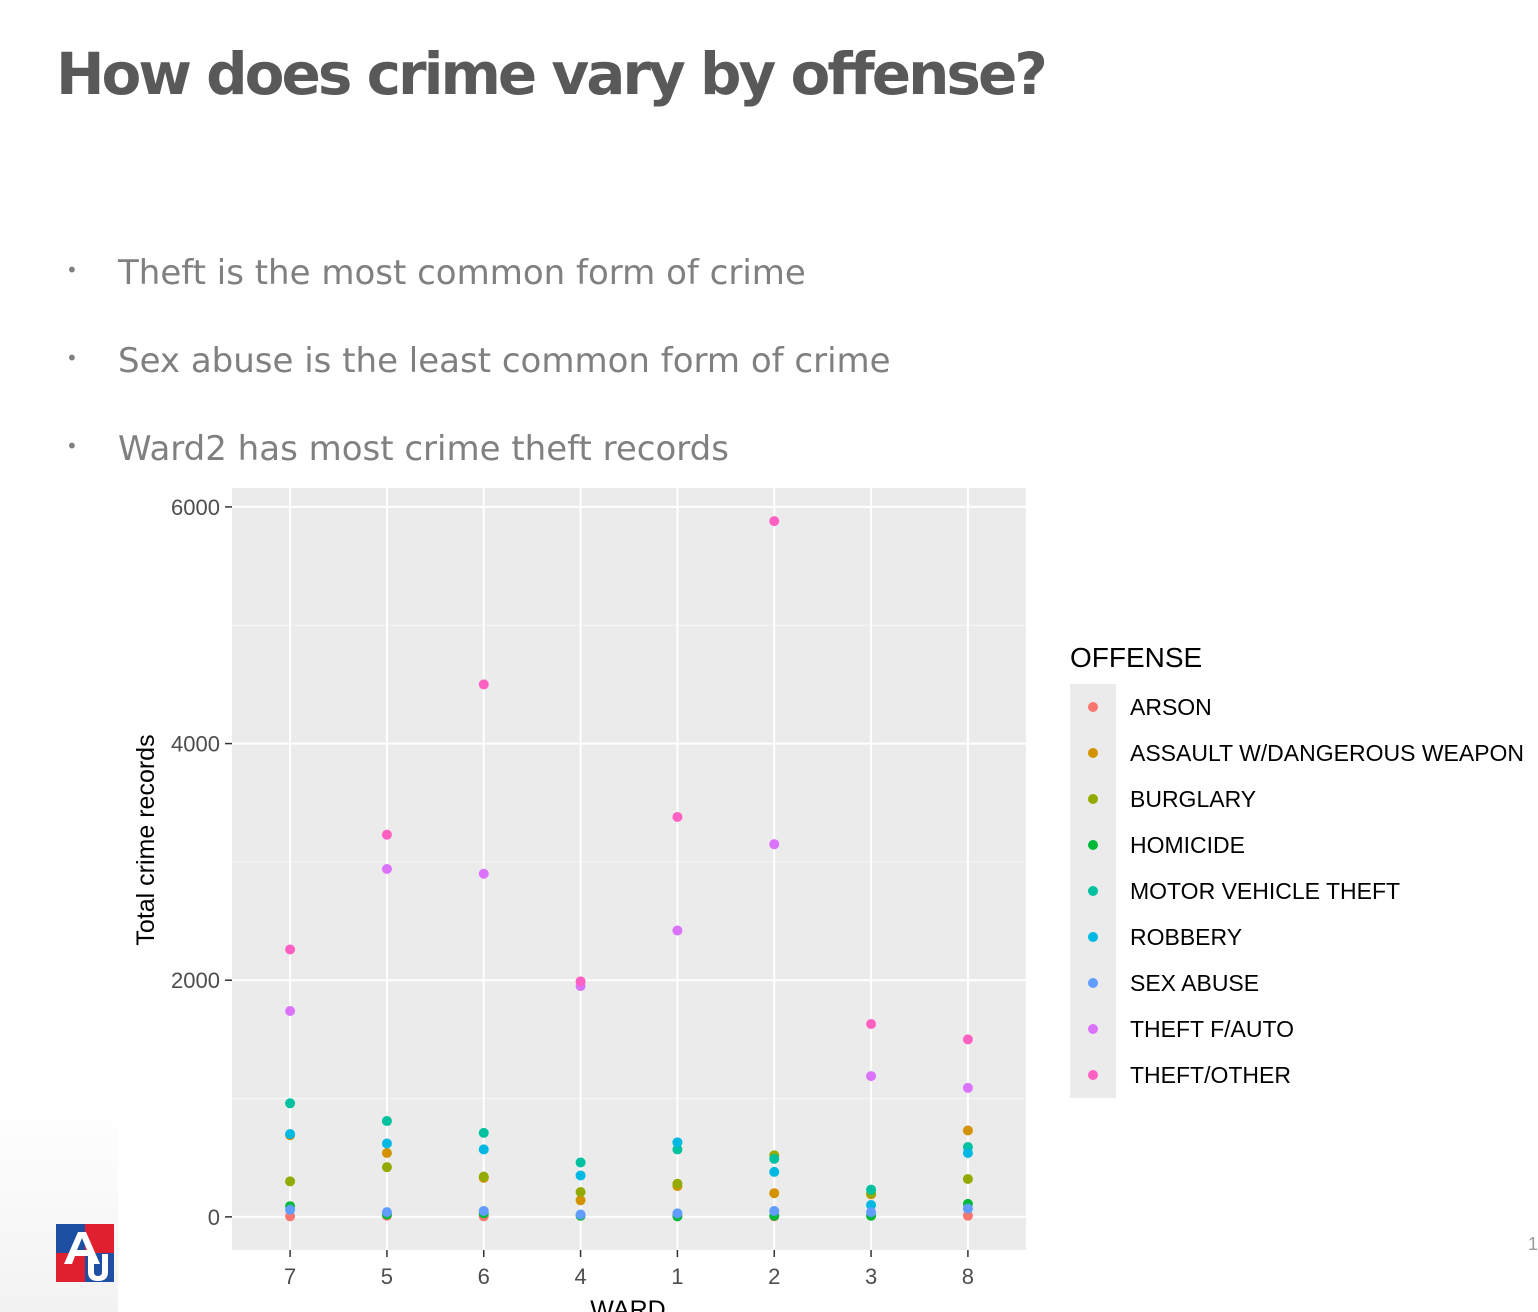  What do you see at coordinates (195, 744) in the screenshot?
I see `y-tick-label: 4000` at bounding box center [195, 744].